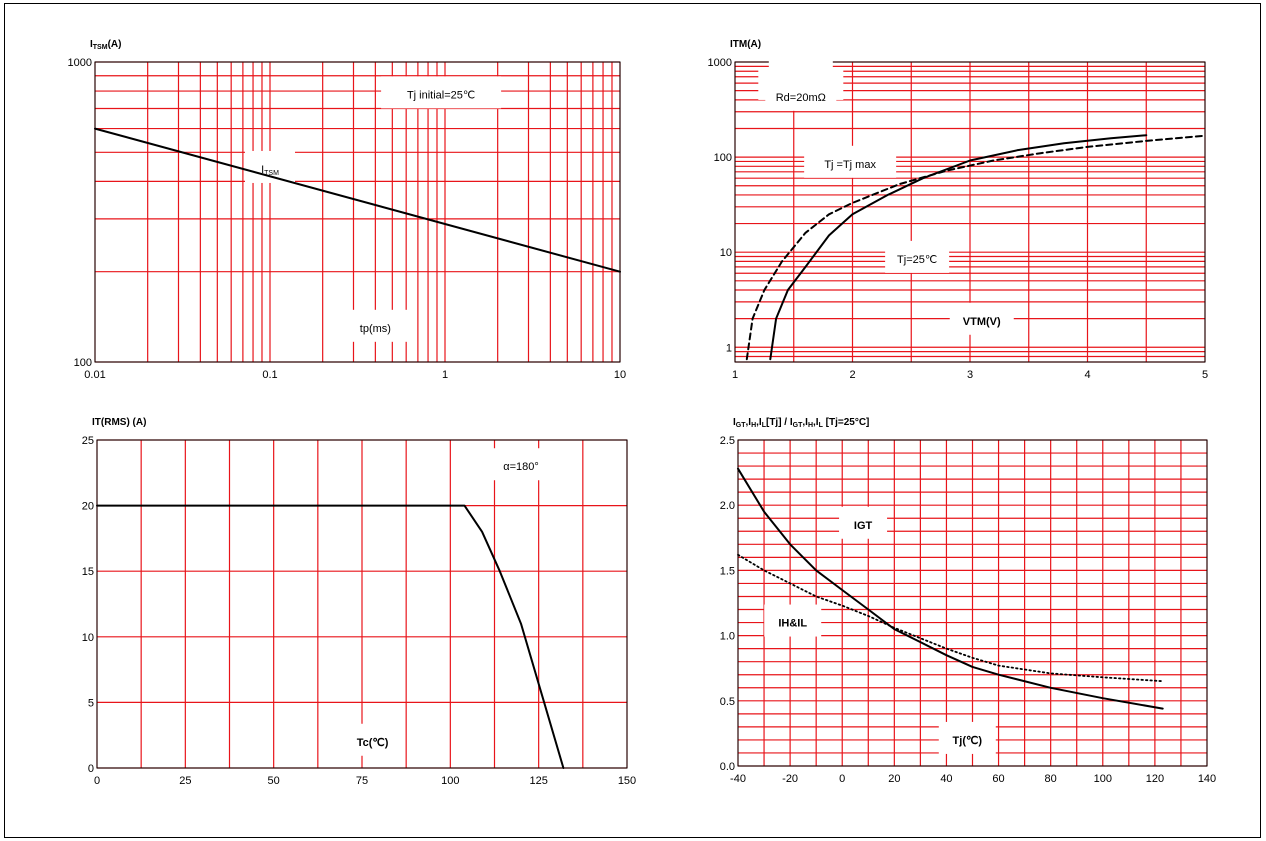 The image size is (1266, 841). What do you see at coordinates (917, 260) in the screenshot?
I see `chart-annotation: Tj=25℃` at bounding box center [917, 260].